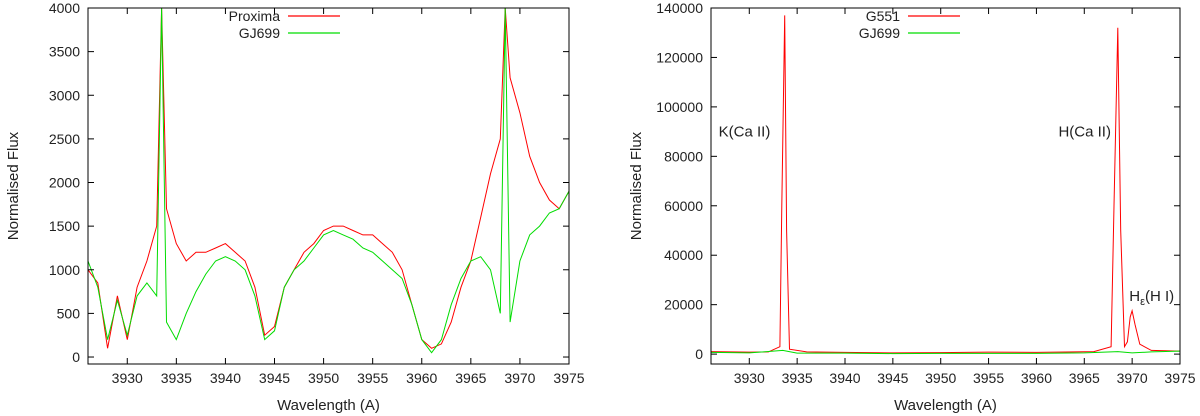 Image resolution: width=1200 pixels, height=416 pixels. I want to click on y-tick-label: 60000, so click(683, 206).